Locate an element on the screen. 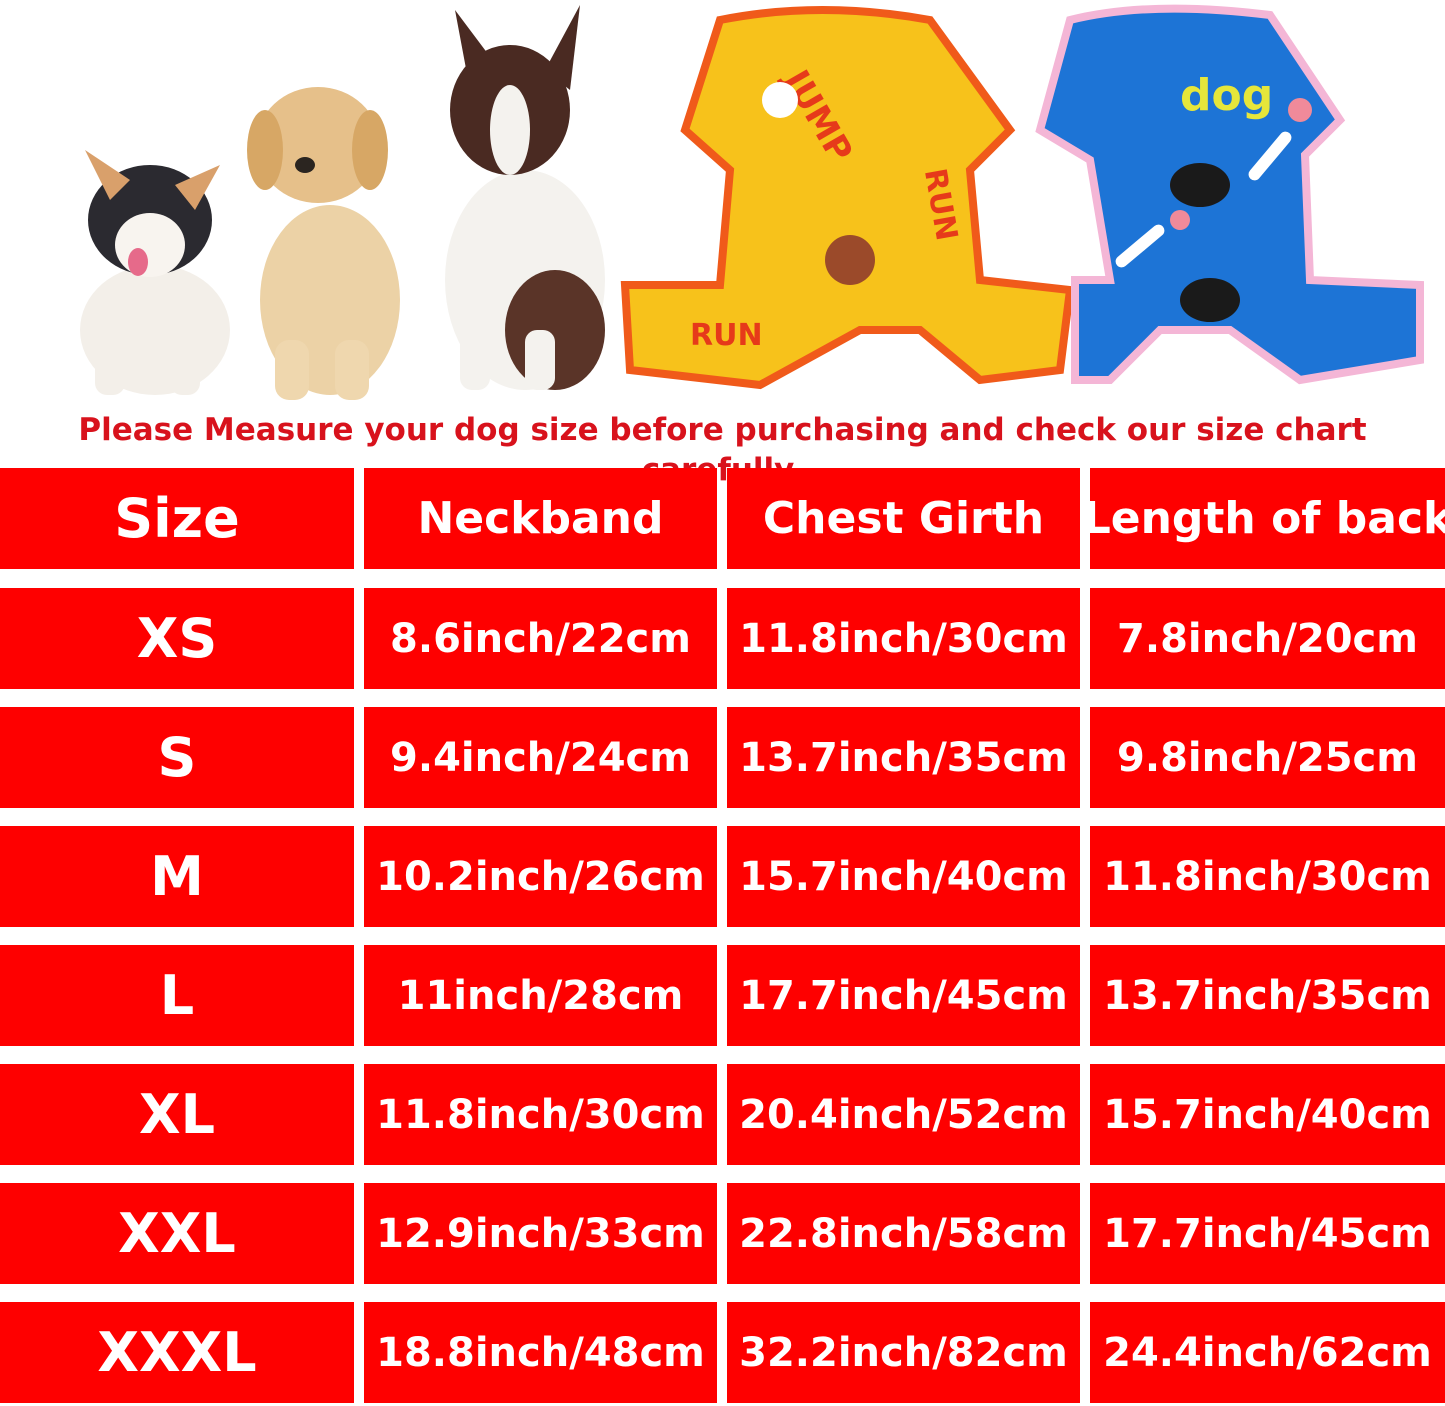 This screenshot has width=1445, height=1406. cell-neckband: 9.4inch/24cm is located at coordinates (540, 757).